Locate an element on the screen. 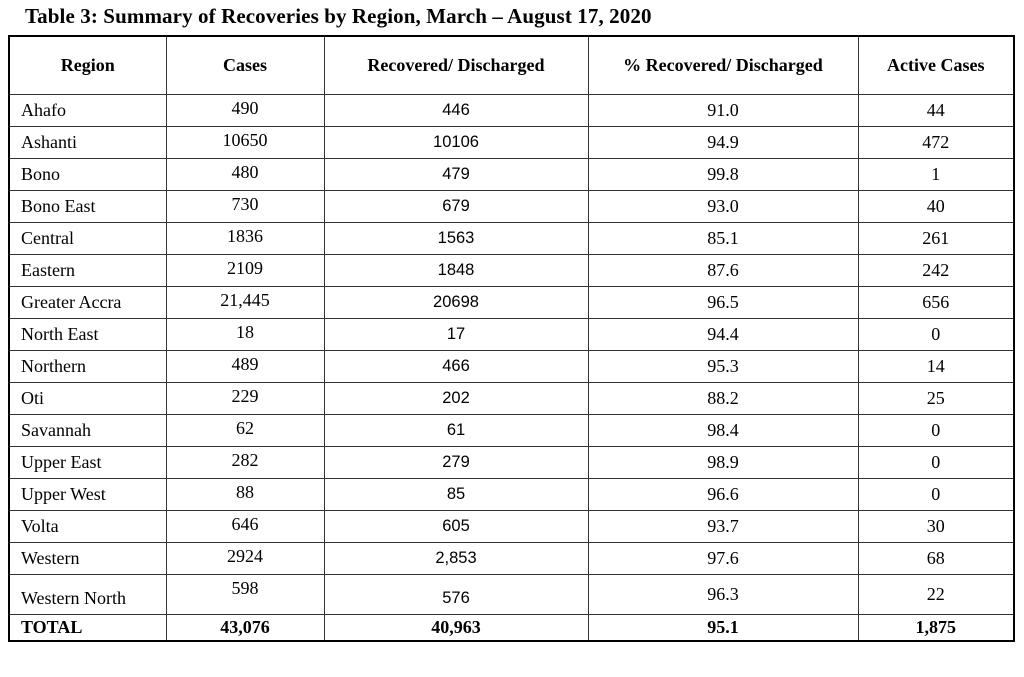 Image resolution: width=1024 pixels, height=677 pixels. cell-cases: 598 is located at coordinates (245, 594).